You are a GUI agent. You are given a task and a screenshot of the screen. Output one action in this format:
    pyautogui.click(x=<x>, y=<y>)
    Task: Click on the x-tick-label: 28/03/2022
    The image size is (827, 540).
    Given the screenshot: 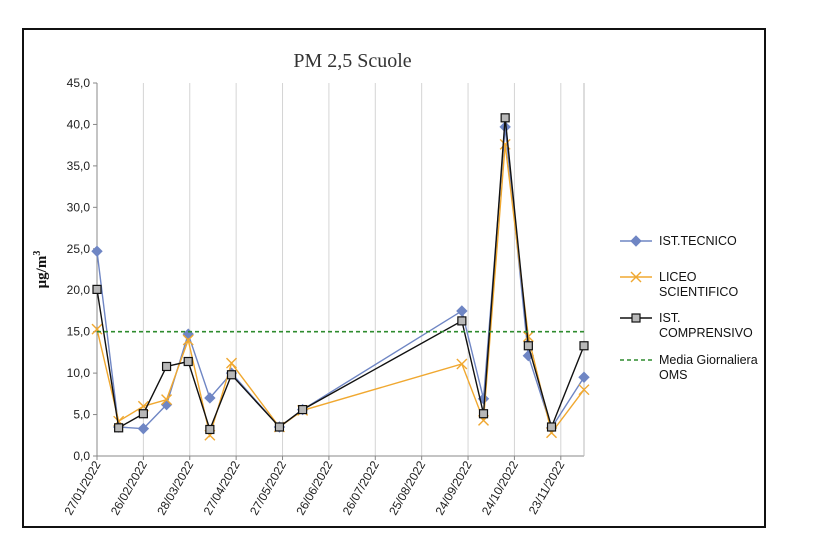 What is the action you would take?
    pyautogui.click(x=175, y=487)
    